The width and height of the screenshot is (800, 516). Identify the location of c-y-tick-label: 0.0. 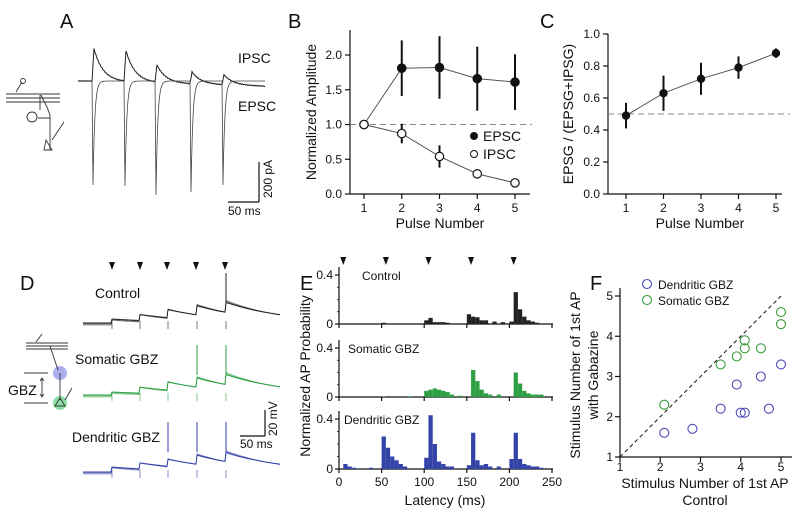
(591, 194).